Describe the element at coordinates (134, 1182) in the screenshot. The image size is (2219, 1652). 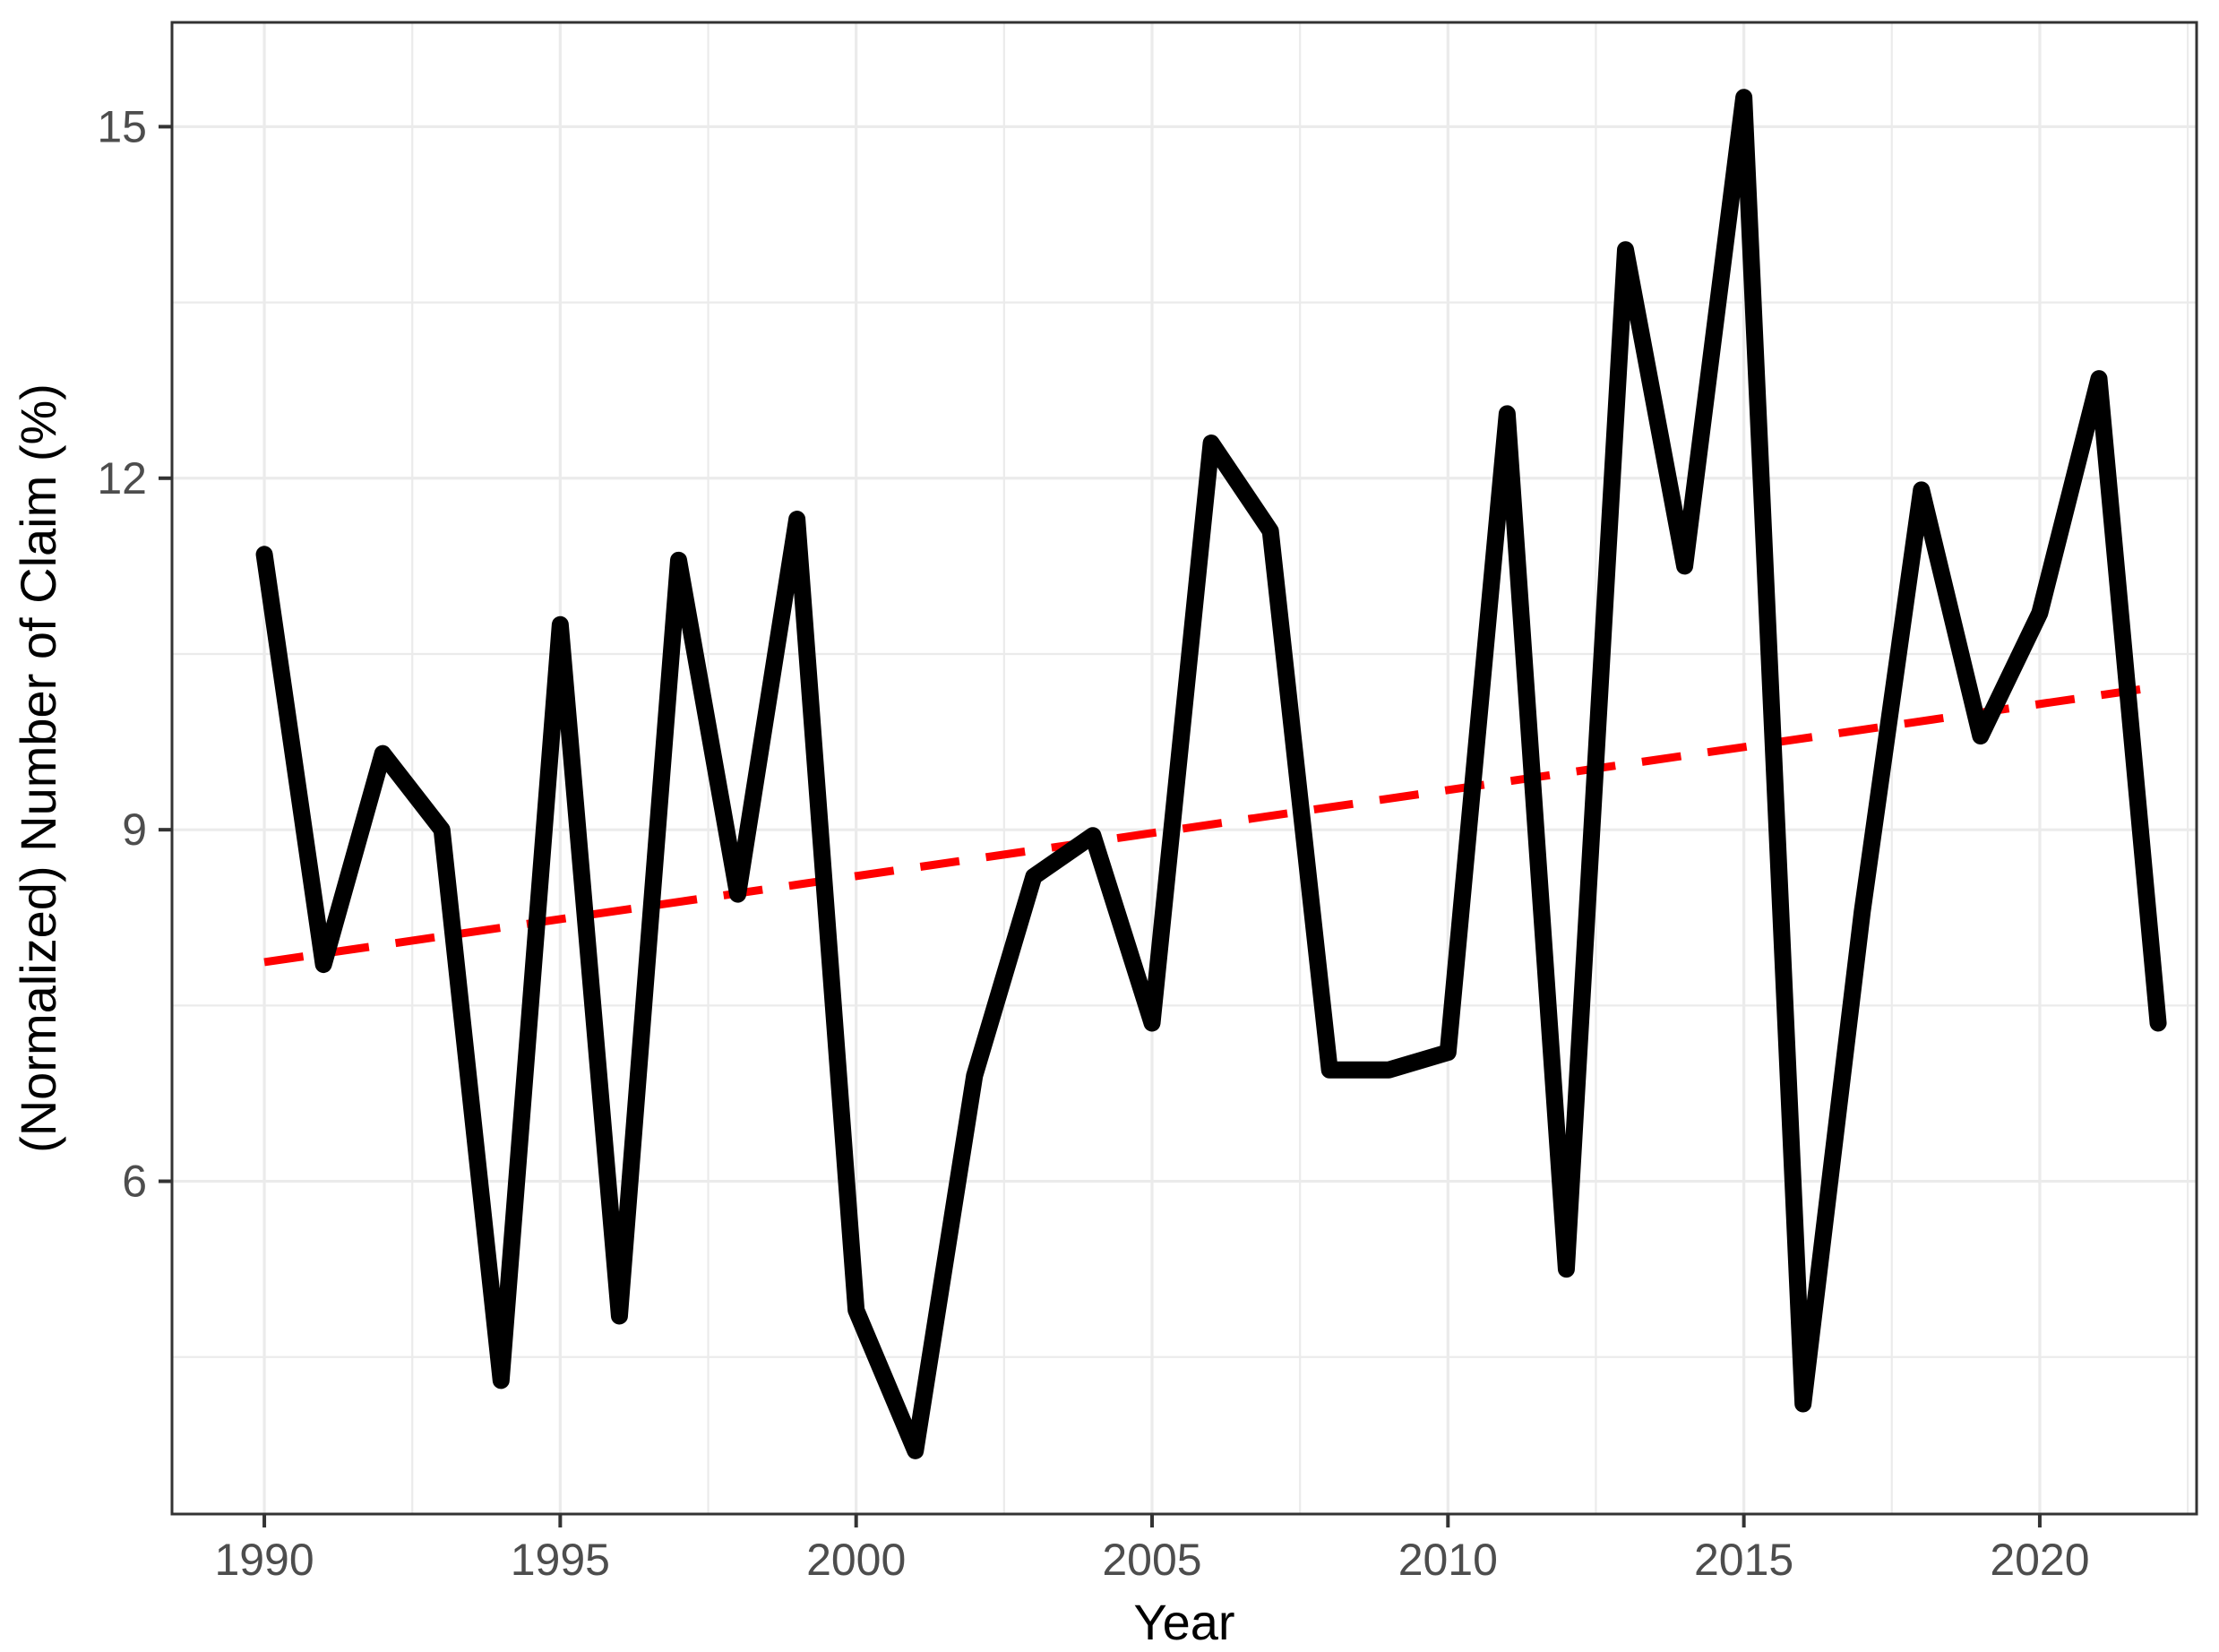
I see `y-tick-label: 6` at that location.